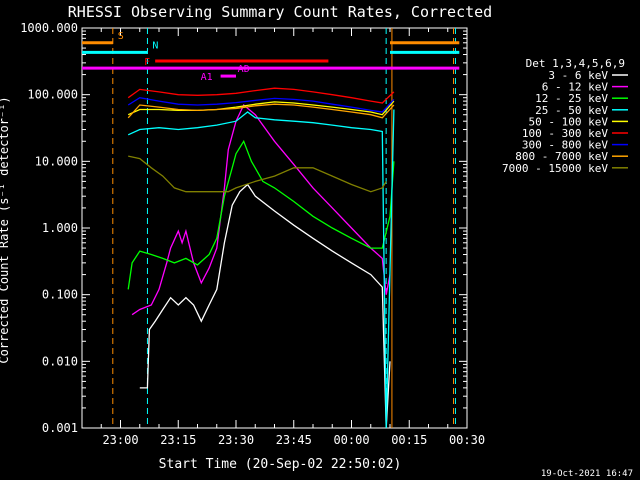 Image resolution: width=640 pixels, height=480 pixels. I want to click on y-tick-label: 0.001, so click(60, 428).